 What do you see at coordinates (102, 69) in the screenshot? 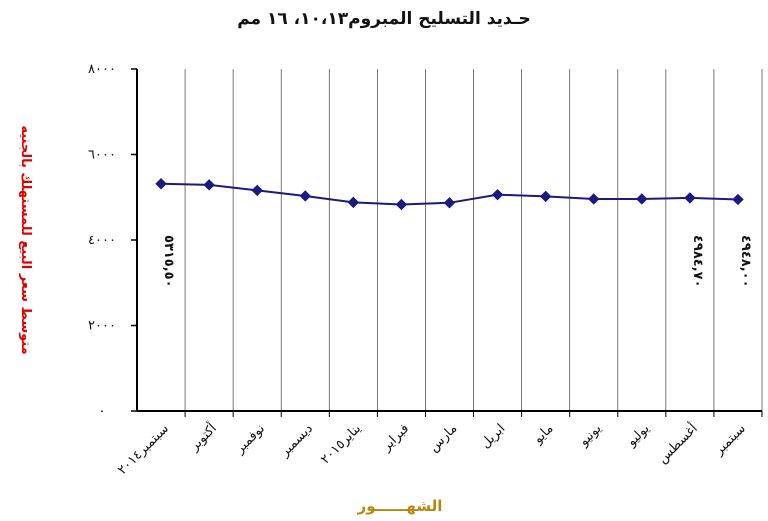
I see `y-tick-label: ٨٠٠٠` at bounding box center [102, 69].